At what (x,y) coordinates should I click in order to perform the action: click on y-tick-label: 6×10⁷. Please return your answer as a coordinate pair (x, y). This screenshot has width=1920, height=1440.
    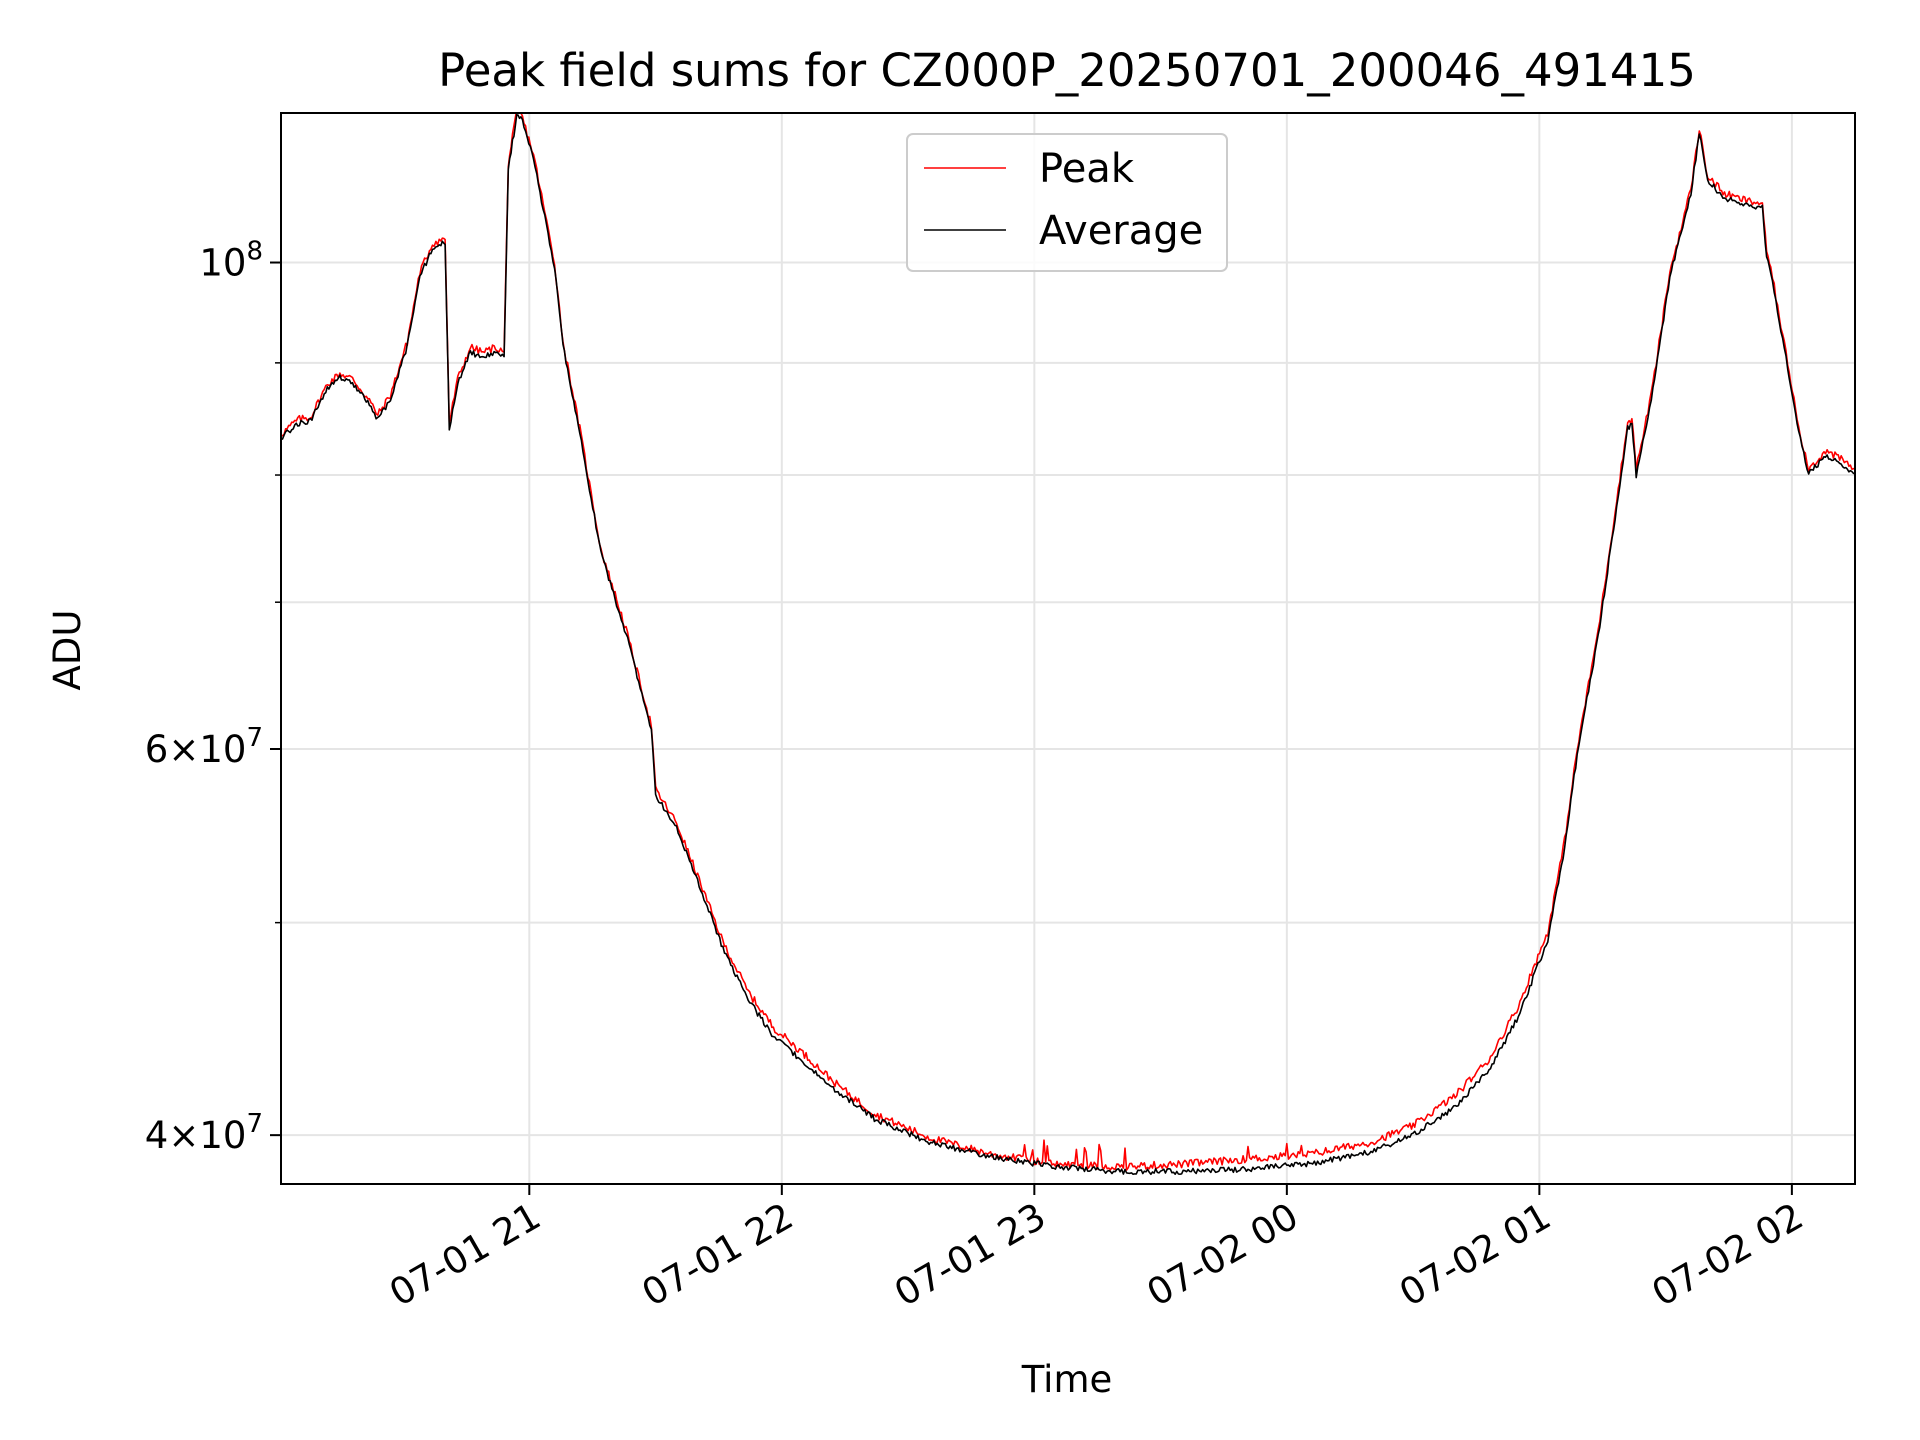
    Looking at the image, I should click on (204, 747).